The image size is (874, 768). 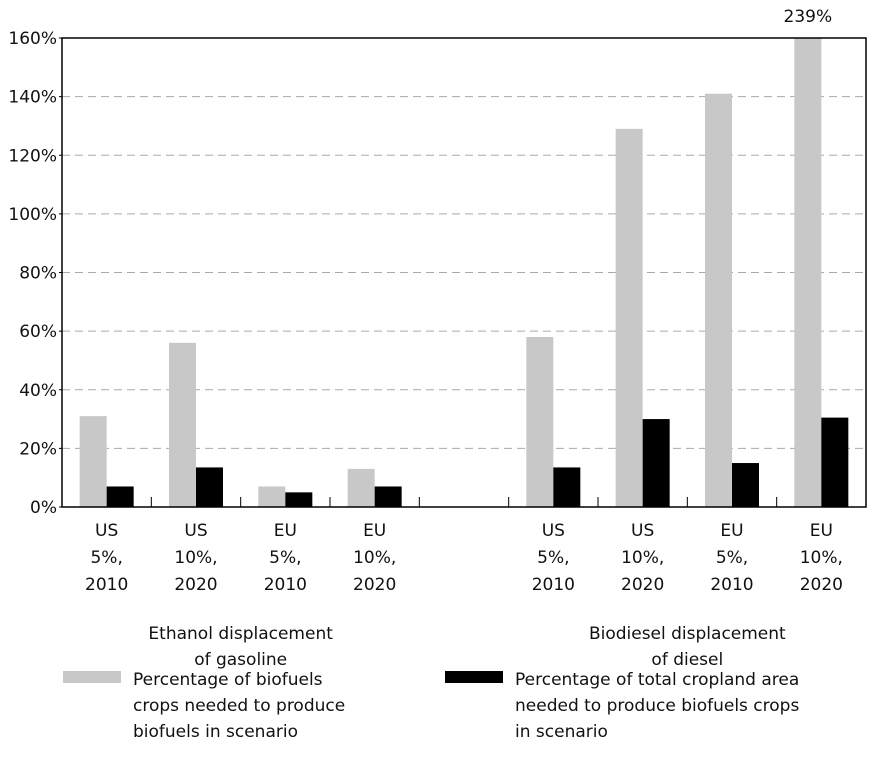 I want to click on y-tick-label: 0%, so click(x=43, y=508).